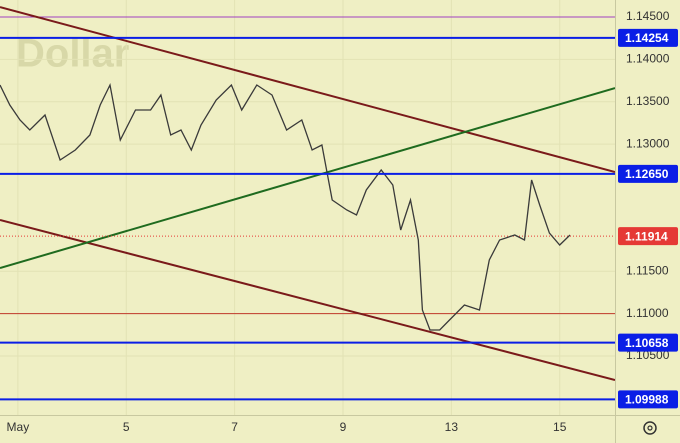  I want to click on x-tick-label: 7, so click(234, 427).